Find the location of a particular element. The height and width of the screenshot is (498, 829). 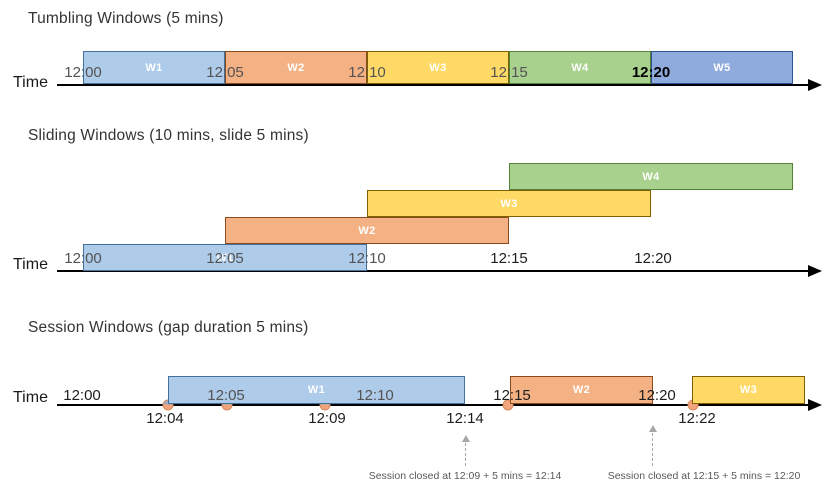

session-closed-annotation: Session closed at 12:15 + 5 mins = 12:20 is located at coordinates (704, 476).